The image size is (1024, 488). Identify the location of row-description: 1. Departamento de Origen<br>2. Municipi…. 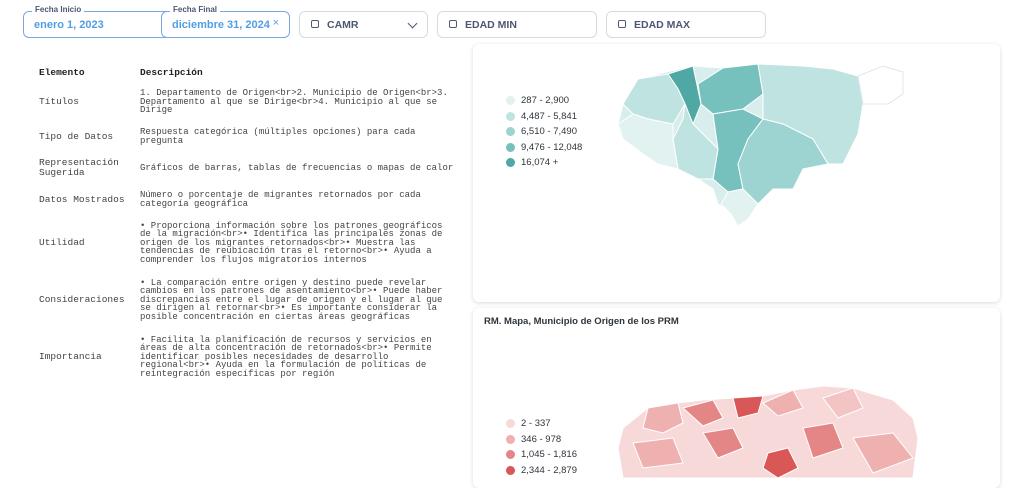
(294, 102).